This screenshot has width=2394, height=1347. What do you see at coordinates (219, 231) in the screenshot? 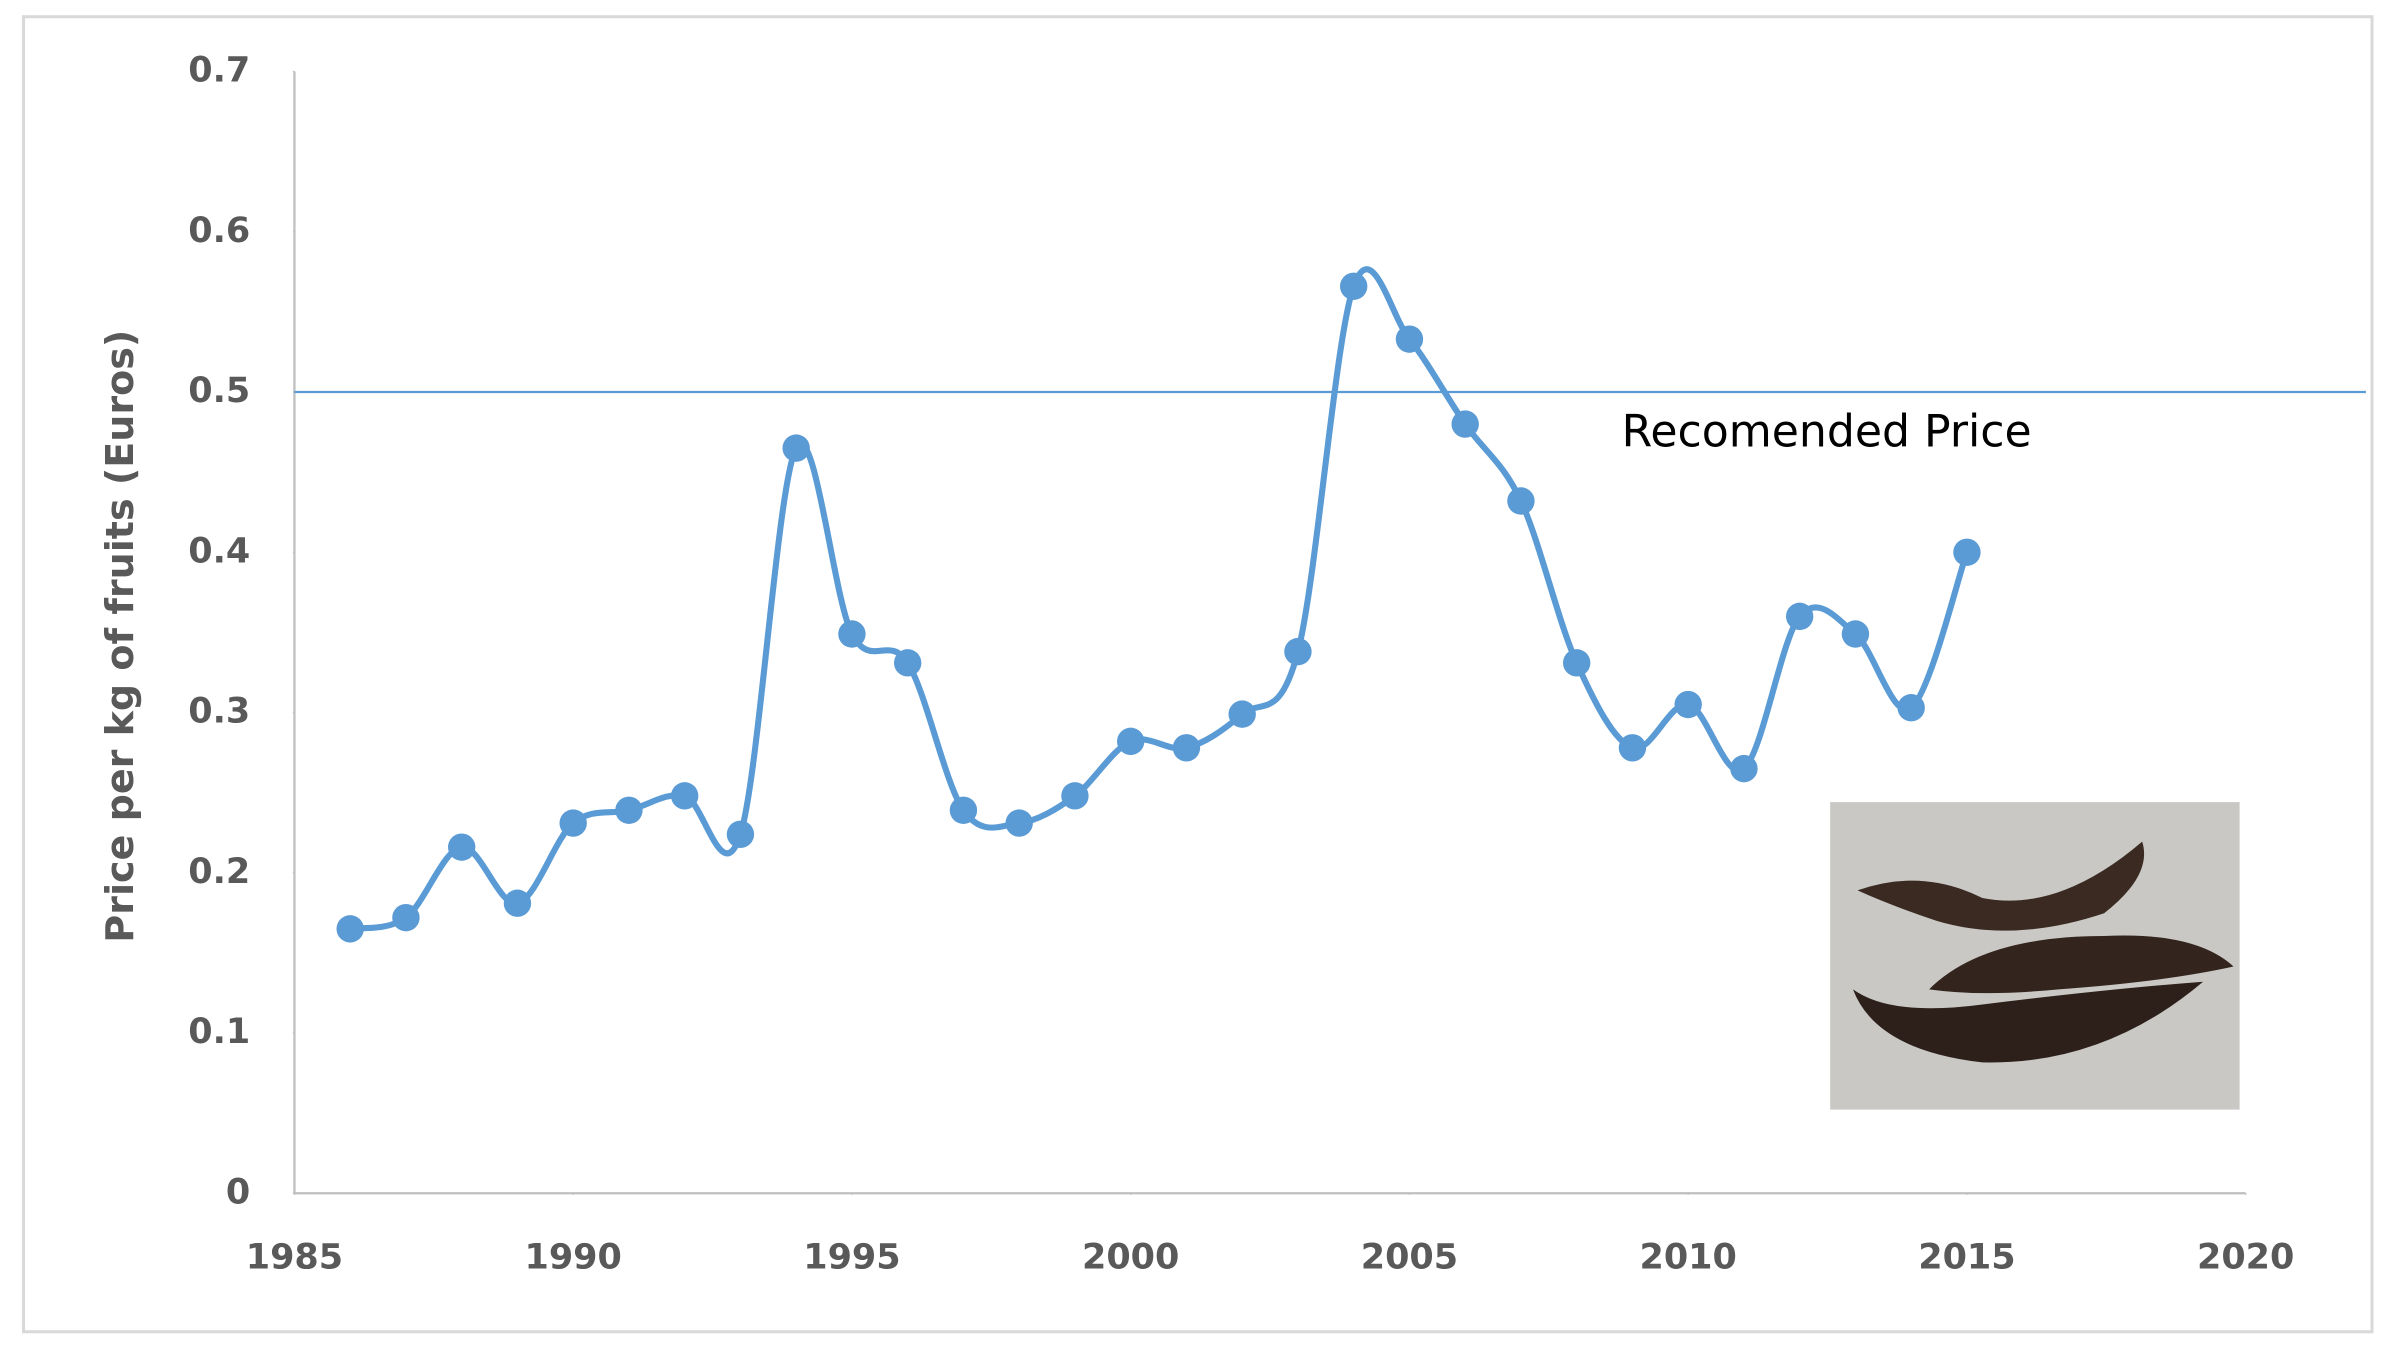
I see `y-tick-label: 0.6` at bounding box center [219, 231].